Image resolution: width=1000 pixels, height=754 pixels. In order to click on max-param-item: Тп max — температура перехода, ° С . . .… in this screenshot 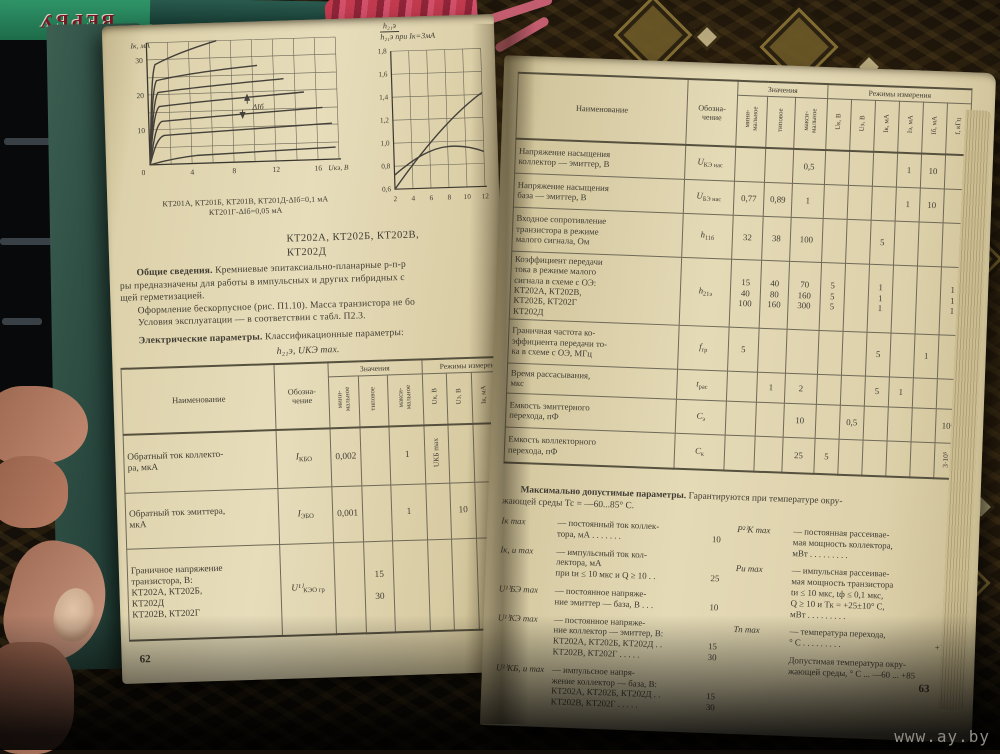, I will do `click(843, 639)`.